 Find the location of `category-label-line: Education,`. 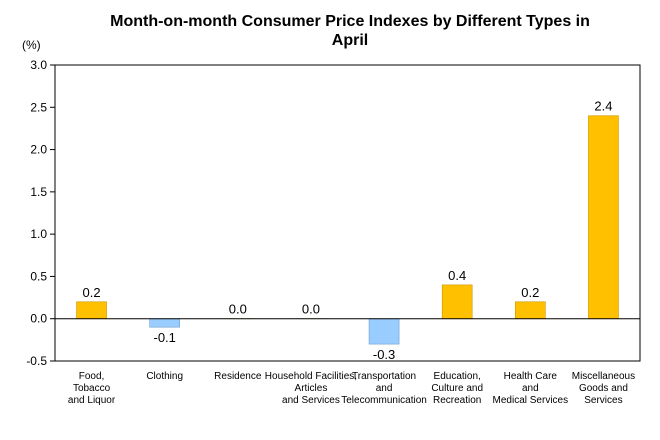

category-label-line: Education, is located at coordinates (457, 376).